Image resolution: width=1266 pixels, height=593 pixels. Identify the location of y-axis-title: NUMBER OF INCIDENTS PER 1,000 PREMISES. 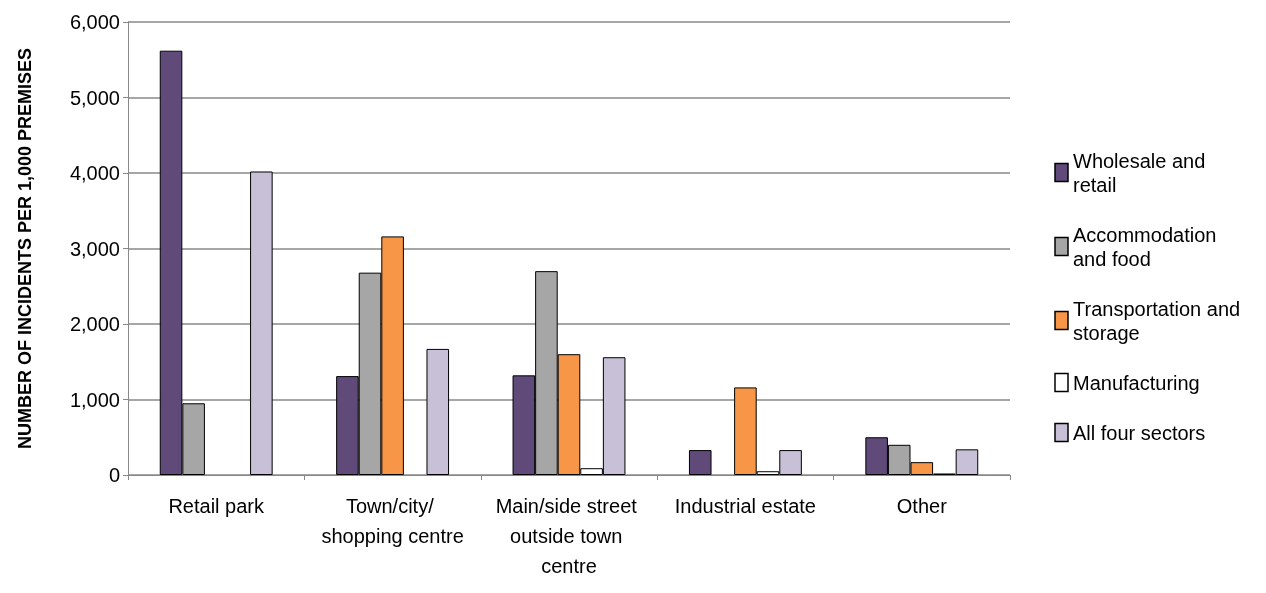
(25, 248).